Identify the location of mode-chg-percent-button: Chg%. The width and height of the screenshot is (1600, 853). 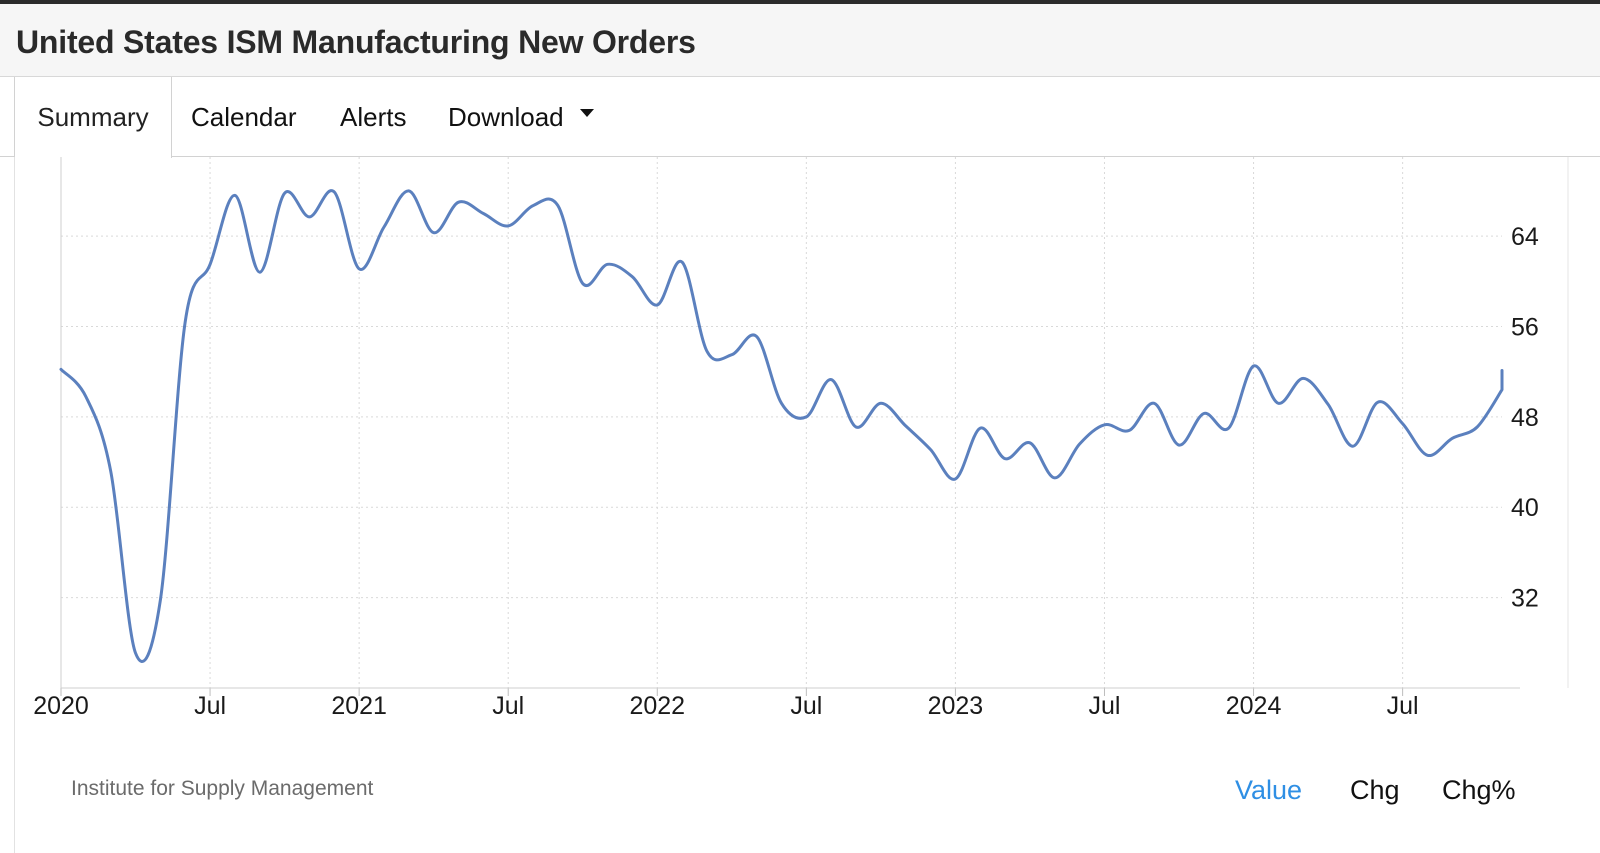
(1479, 790).